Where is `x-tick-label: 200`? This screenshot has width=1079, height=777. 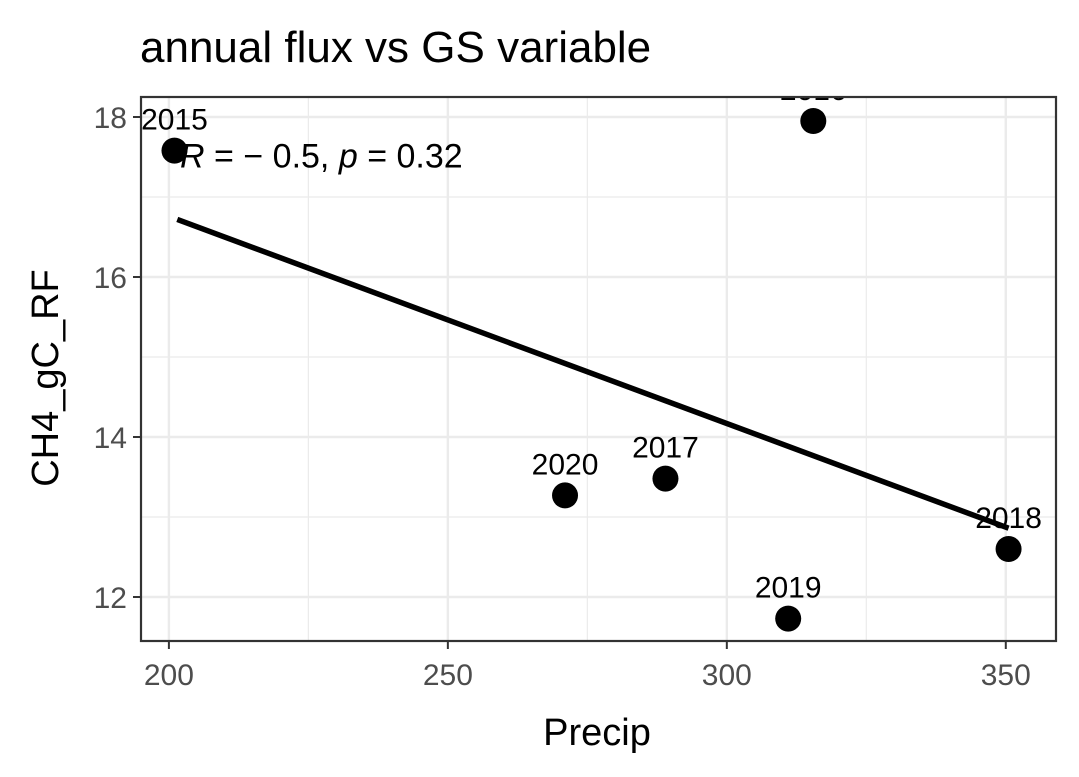
x-tick-label: 200 is located at coordinates (169, 675).